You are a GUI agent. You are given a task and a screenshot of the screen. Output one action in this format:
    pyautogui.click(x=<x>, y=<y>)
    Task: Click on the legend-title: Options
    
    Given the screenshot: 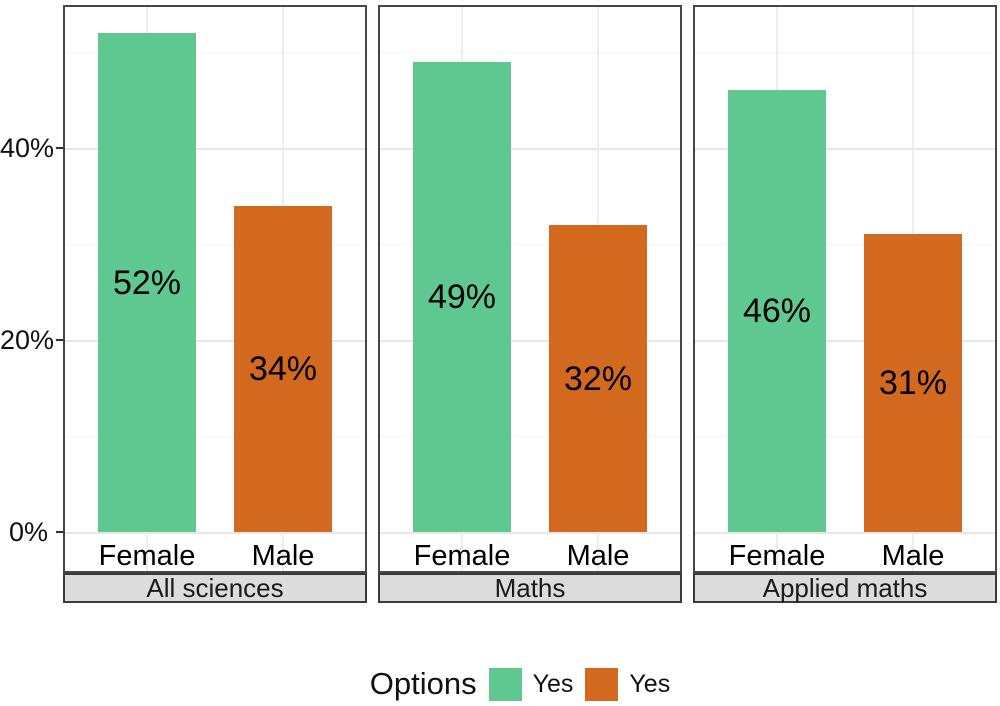 What is the action you would take?
    pyautogui.click(x=423, y=683)
    